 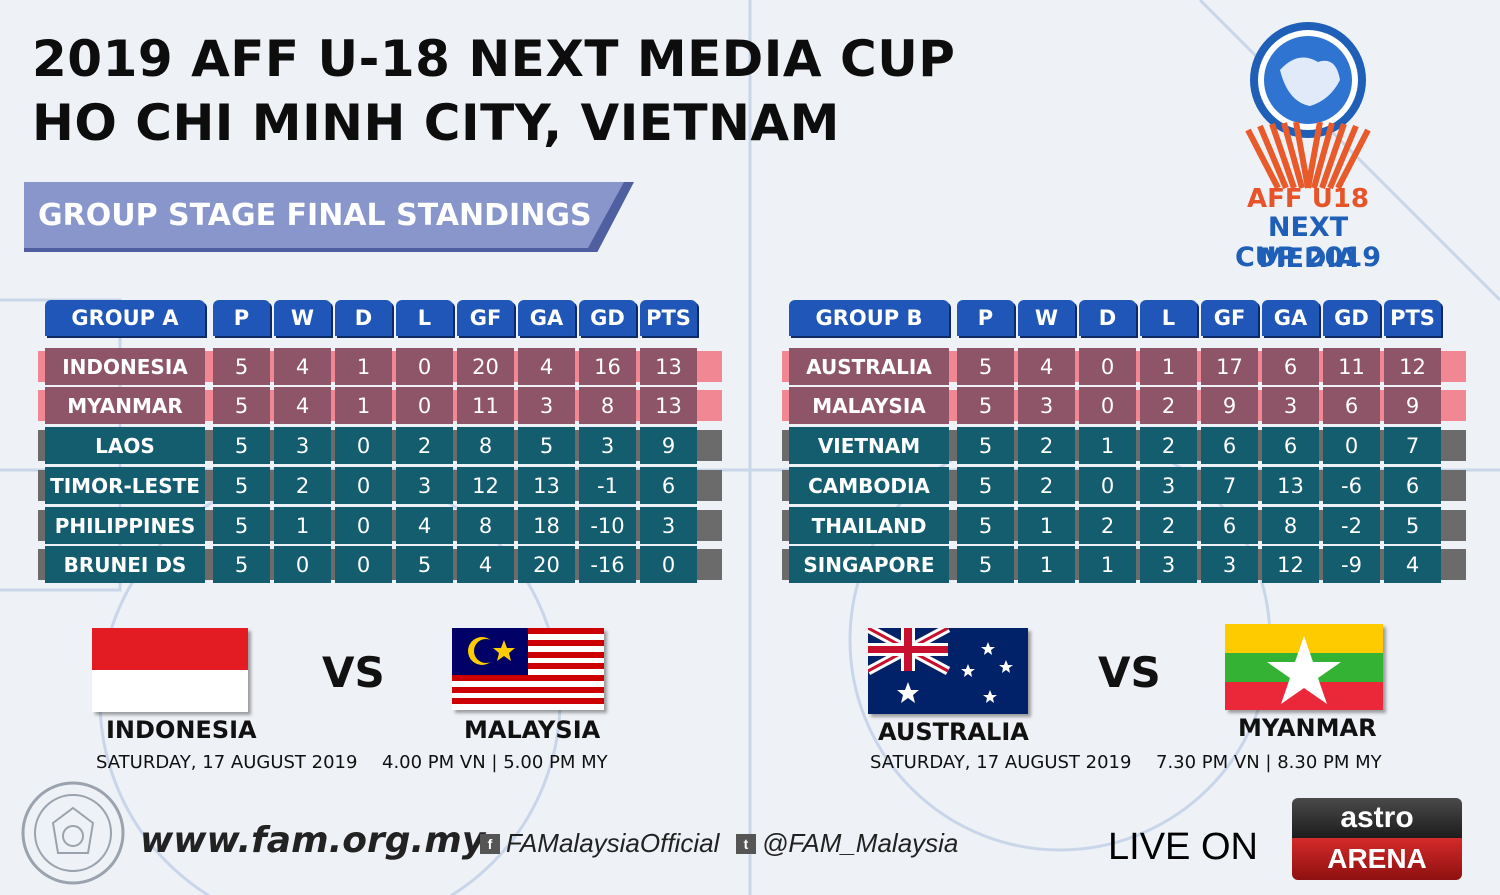 I want to click on stat-cell-ga: 13, so click(x=546, y=485).